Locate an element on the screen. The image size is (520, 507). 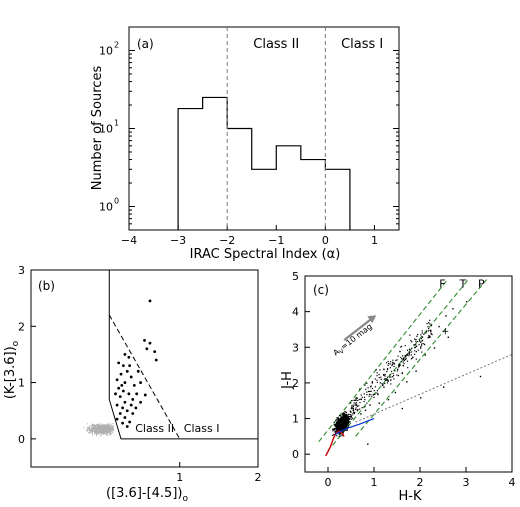
panel-a-bar is located at coordinates (337, 199).